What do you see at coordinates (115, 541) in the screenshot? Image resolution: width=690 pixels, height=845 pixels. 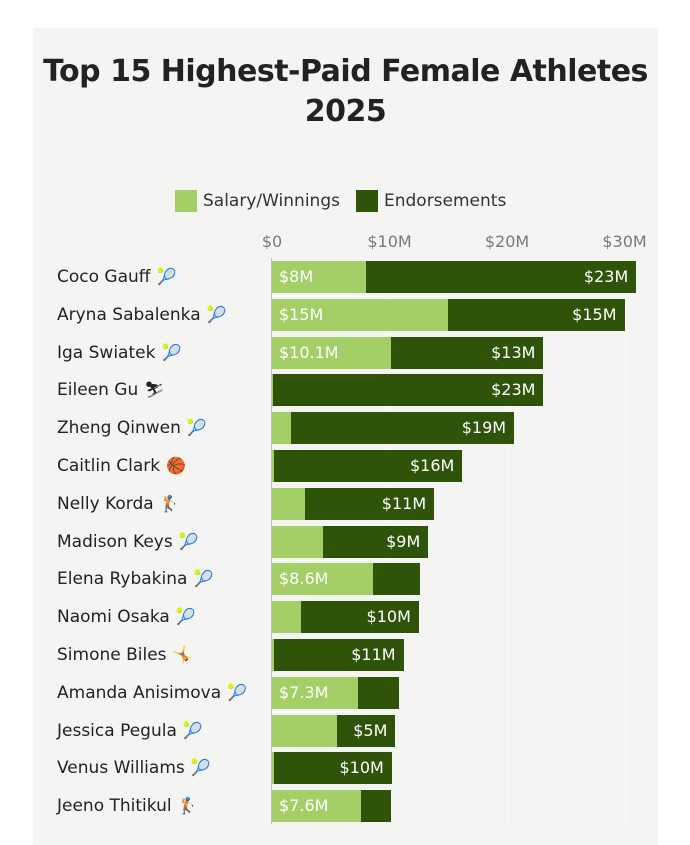 I see `category-name: Madison Keys` at bounding box center [115, 541].